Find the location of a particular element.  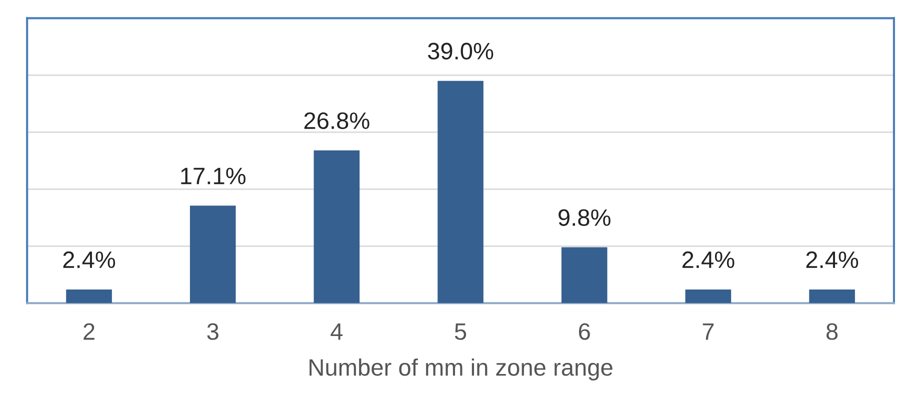

x-tick-label: 4 is located at coordinates (336, 331).